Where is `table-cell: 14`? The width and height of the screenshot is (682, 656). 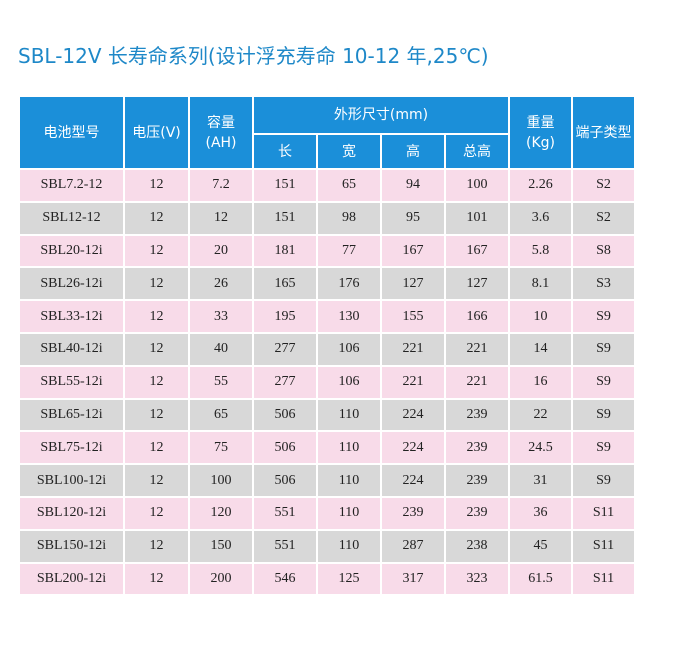
table-cell: 14 is located at coordinates (541, 349).